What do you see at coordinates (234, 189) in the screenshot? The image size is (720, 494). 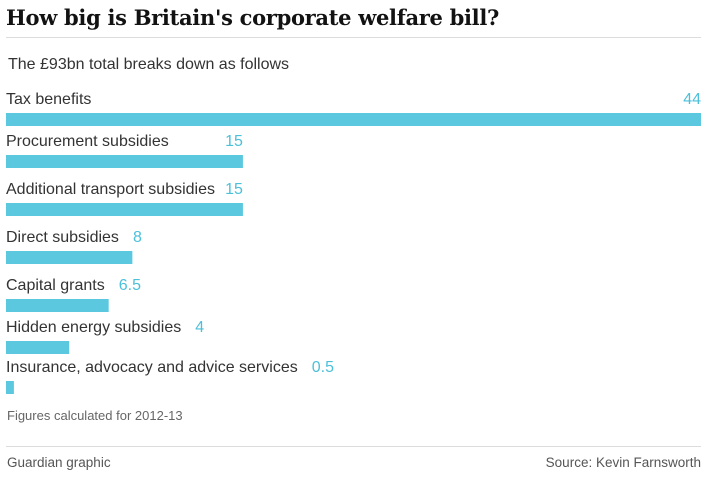 I see `value-label-2: 15` at bounding box center [234, 189].